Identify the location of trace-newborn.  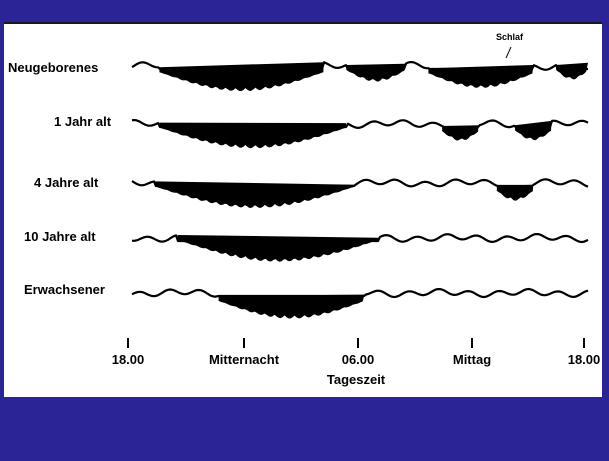
(359, 66).